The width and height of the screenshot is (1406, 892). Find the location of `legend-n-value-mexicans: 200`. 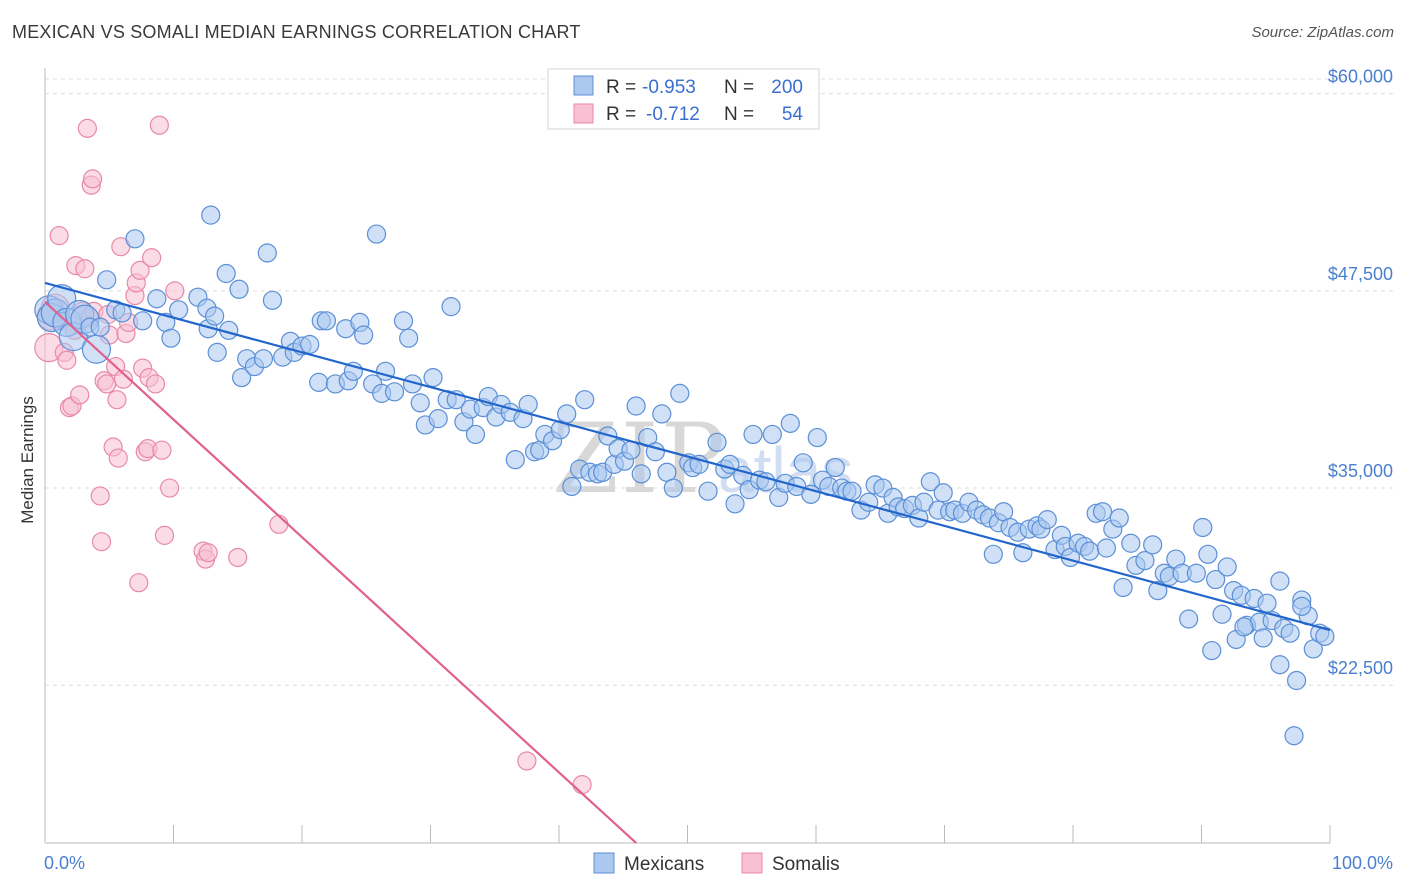

legend-n-value-mexicans: 200 is located at coordinates (787, 87).